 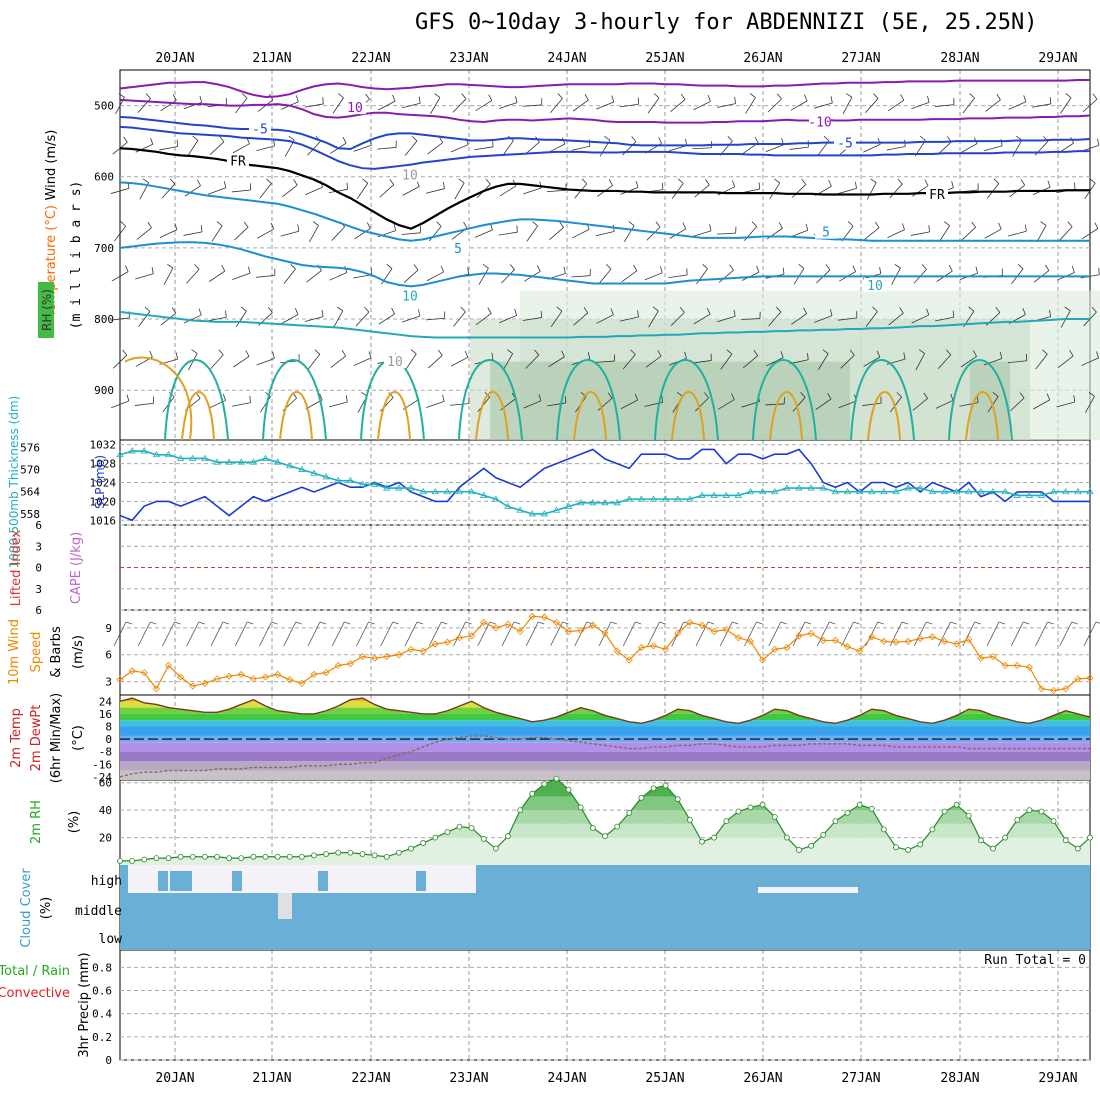 I want to click on warm-contour, so click(x=980, y=400).